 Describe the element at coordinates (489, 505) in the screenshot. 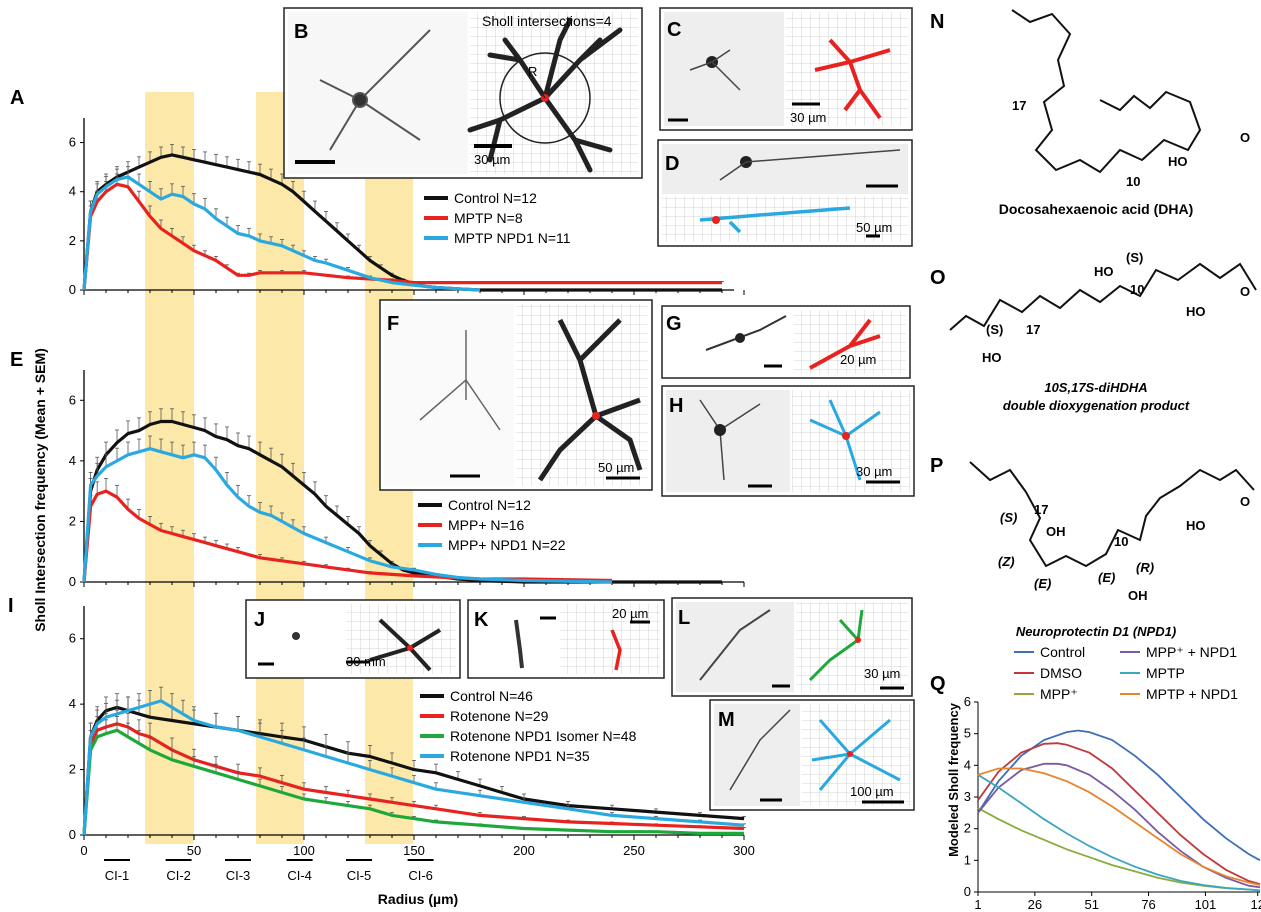

I see `legend-label: Control N=12` at that location.